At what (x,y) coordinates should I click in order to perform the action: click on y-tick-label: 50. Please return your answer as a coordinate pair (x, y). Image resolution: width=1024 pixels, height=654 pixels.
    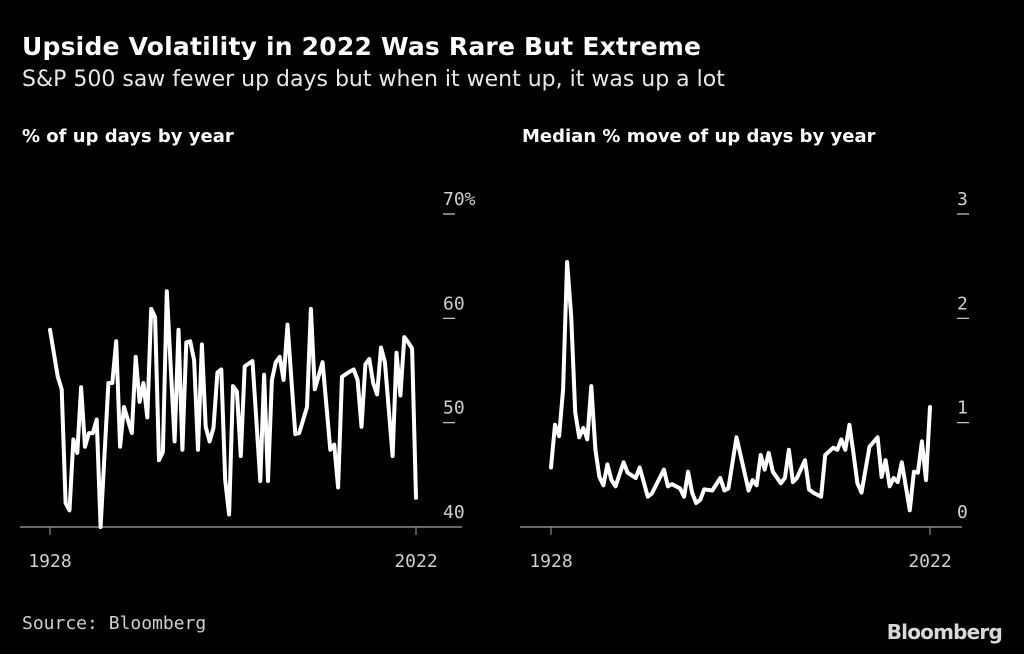
    Looking at the image, I should click on (454, 408).